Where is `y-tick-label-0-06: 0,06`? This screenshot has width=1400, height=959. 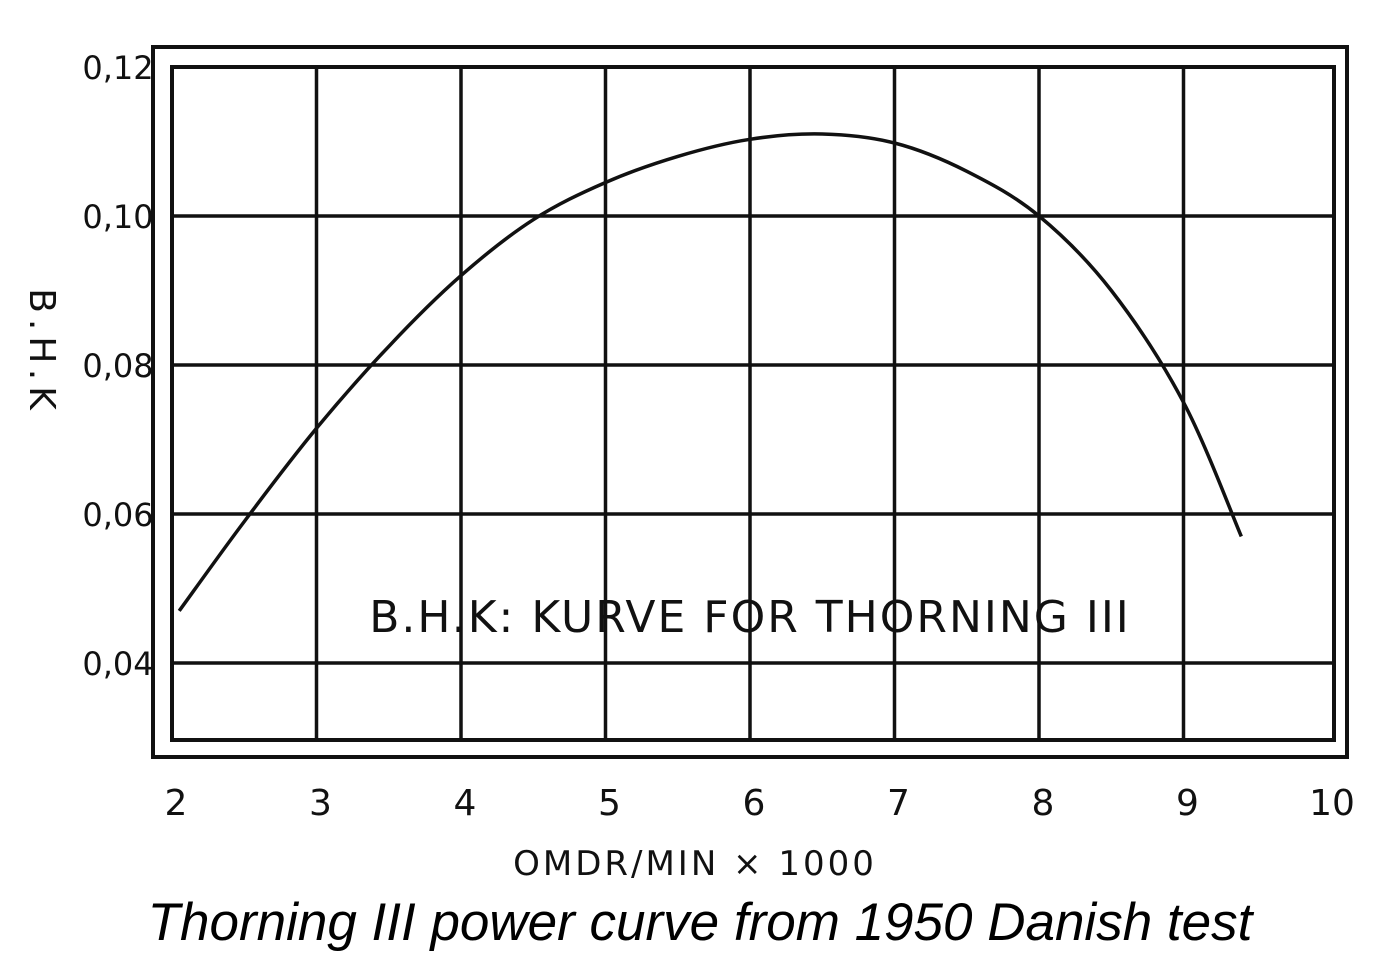
y-tick-label-0-06: 0,06 is located at coordinates (117, 515).